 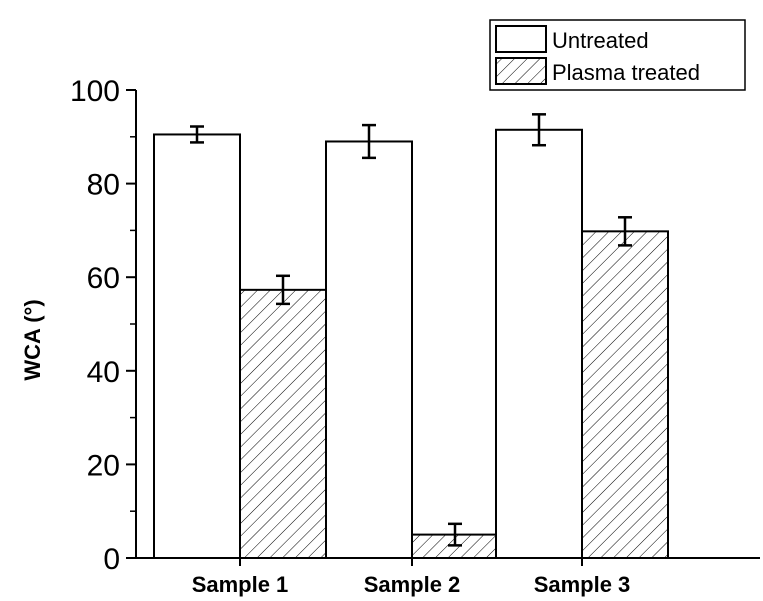 What do you see at coordinates (412, 584) in the screenshot?
I see `x-tick-label: Sample 2` at bounding box center [412, 584].